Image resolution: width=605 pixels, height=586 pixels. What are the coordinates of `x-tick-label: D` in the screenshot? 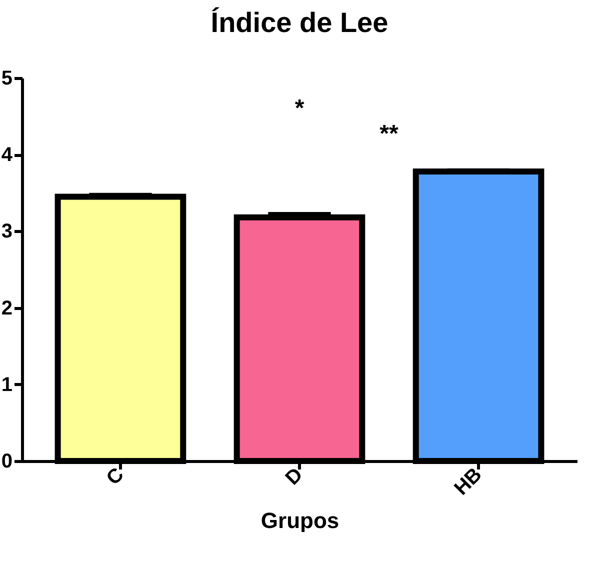 It's located at (295, 477).